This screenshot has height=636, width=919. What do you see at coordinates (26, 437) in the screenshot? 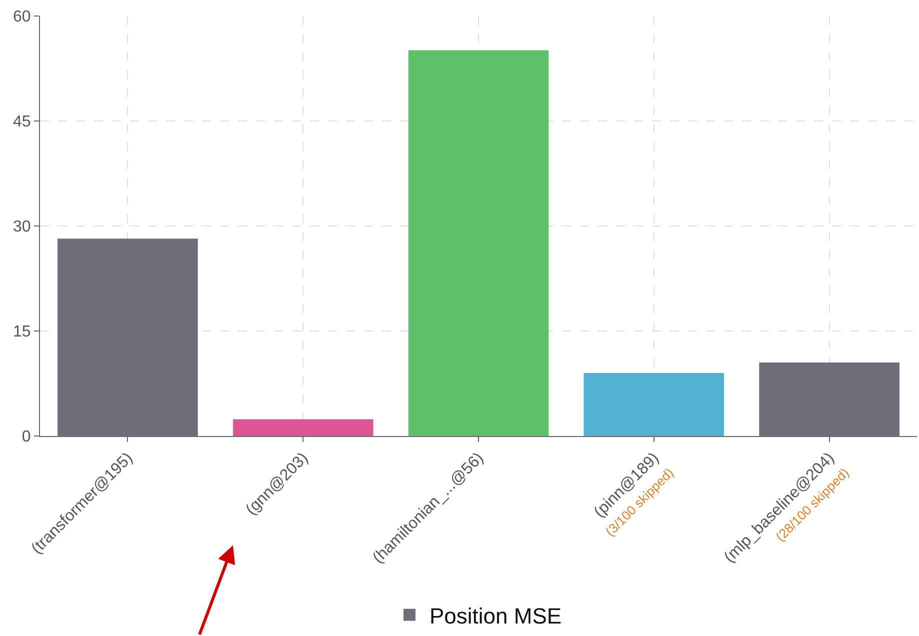
I see `y-tick-label: 0` at bounding box center [26, 437].